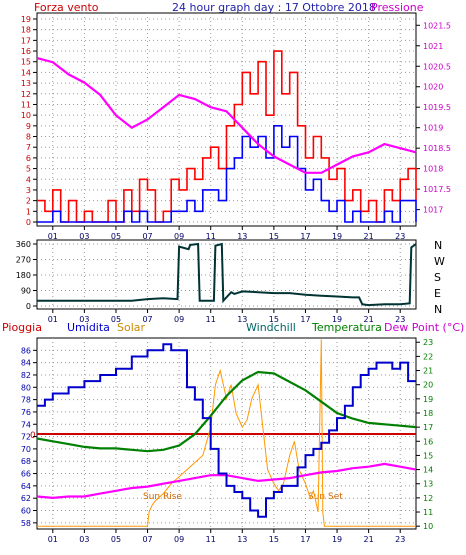 This screenshot has height=555, width=466. Describe the element at coordinates (433, 128) in the screenshot. I see `pressure-y-tick-label: 1019` at that location.